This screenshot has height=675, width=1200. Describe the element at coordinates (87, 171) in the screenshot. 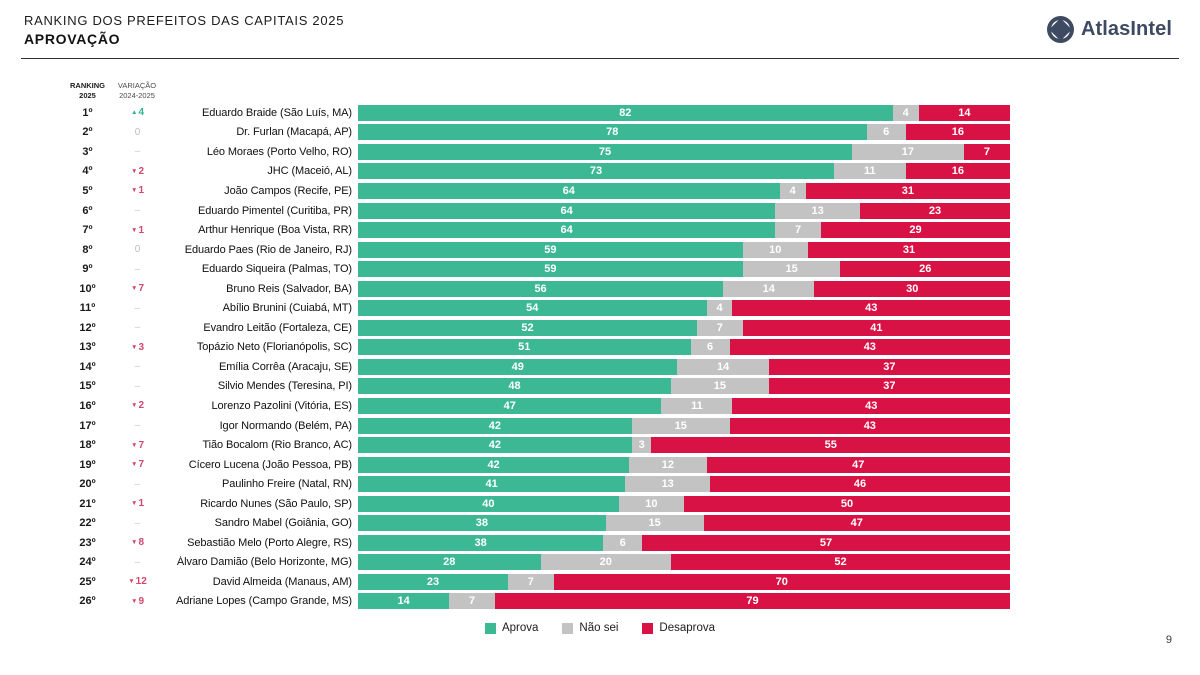

I see `rank-label: 4º` at that location.